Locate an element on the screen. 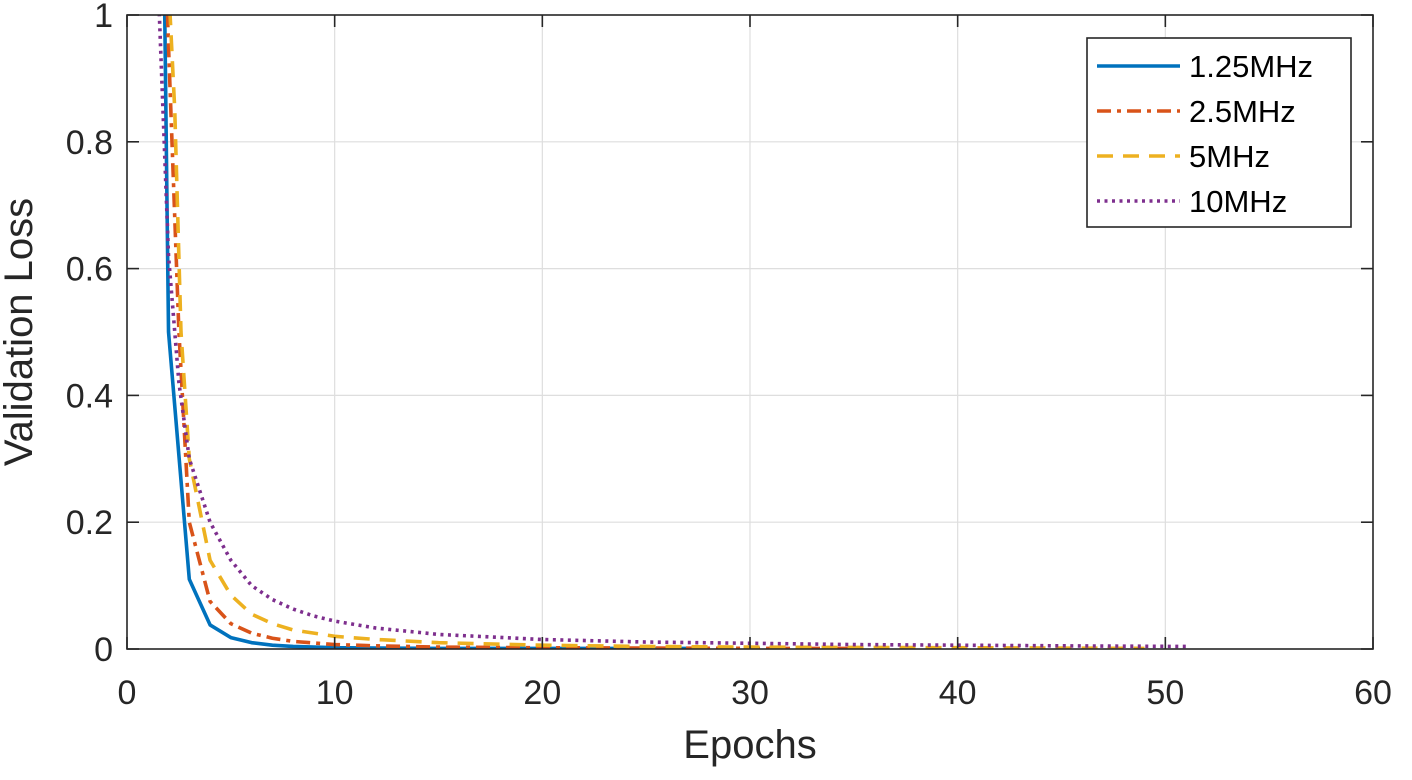 The image size is (1412, 780). x-tick-label: 40 is located at coordinates (958, 693).